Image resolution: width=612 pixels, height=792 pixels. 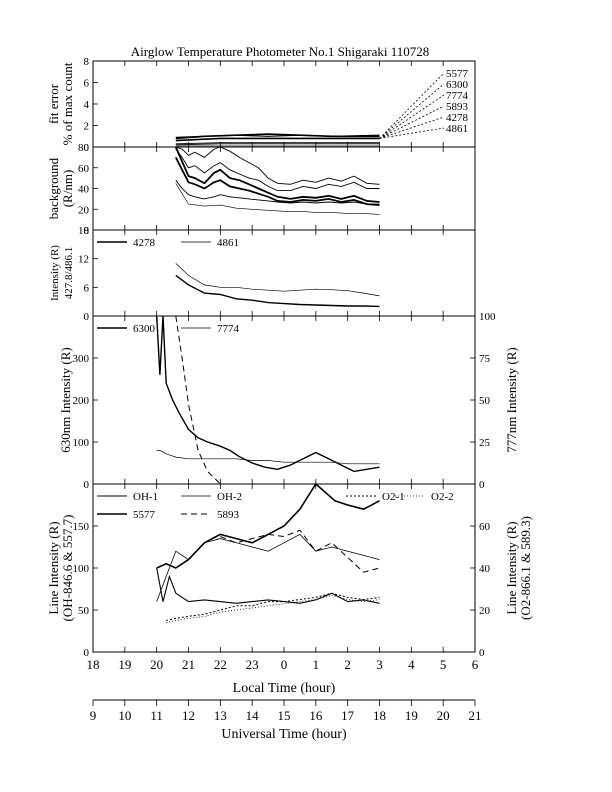 What do you see at coordinates (220, 715) in the screenshot?
I see `x-tick-label-ut: 13` at bounding box center [220, 715].